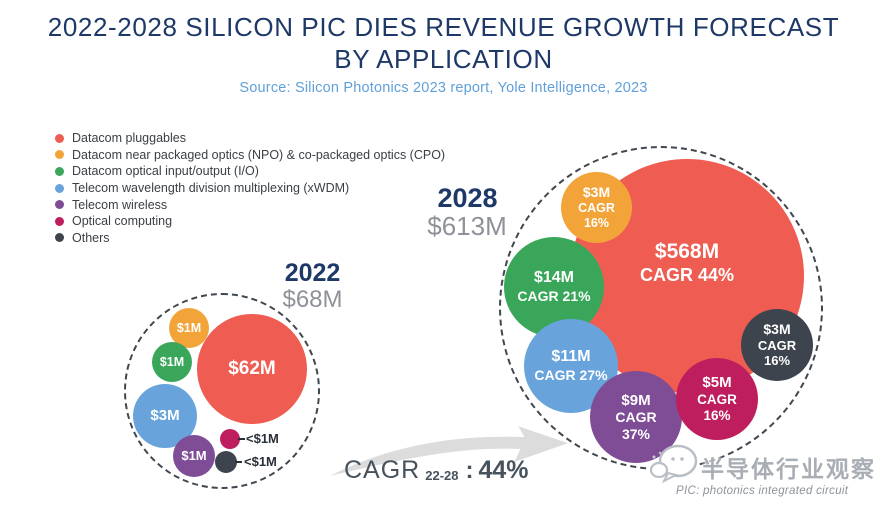  I want to click on callout-label-others: <$1M, so click(260, 461).